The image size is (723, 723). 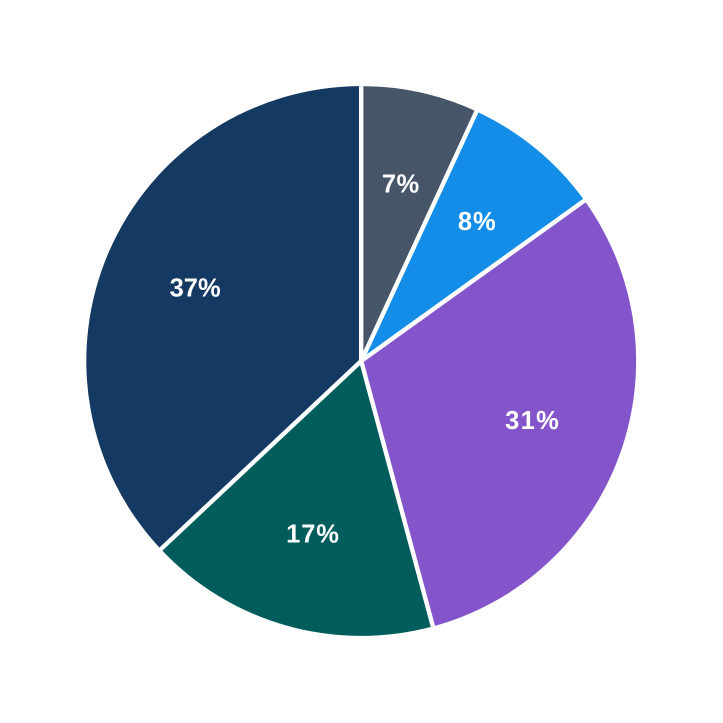 What do you see at coordinates (313, 534) in the screenshot?
I see `svg-text: 17%` at bounding box center [313, 534].